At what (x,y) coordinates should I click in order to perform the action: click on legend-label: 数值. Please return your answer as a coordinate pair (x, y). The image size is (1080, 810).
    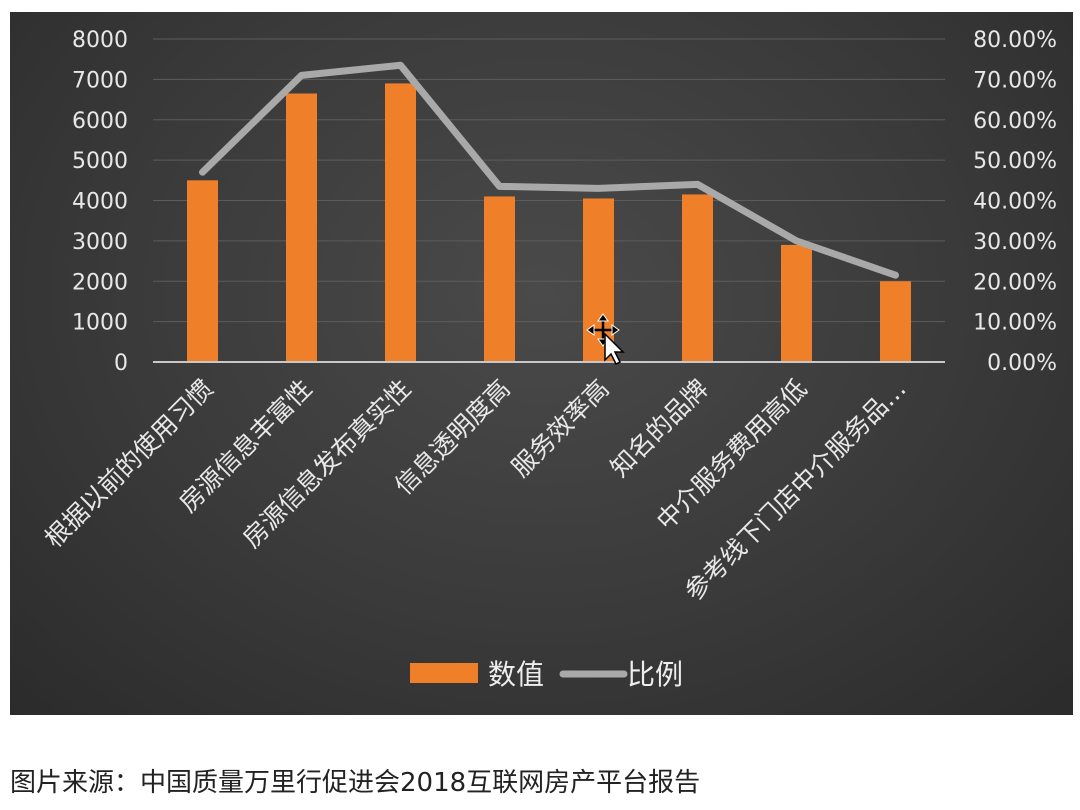
    Looking at the image, I should click on (516, 674).